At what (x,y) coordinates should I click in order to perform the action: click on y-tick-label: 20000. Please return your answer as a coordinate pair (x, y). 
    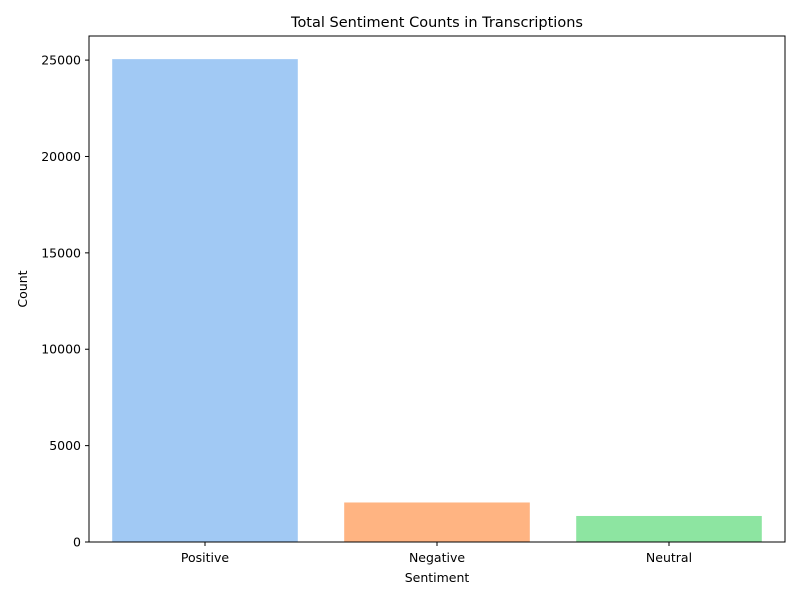
    Looking at the image, I should click on (61, 156).